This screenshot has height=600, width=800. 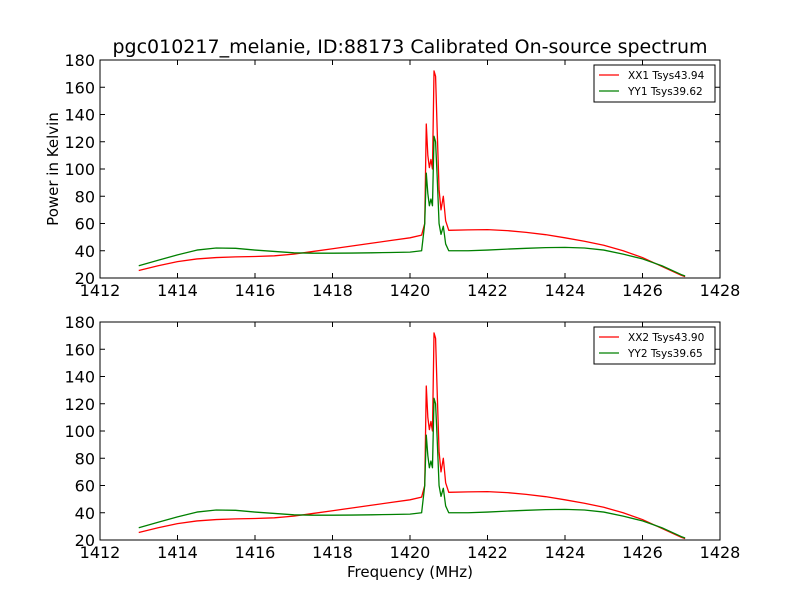 I want to click on legend-entry-label: XX2 Tsys43.90, so click(x=666, y=338).